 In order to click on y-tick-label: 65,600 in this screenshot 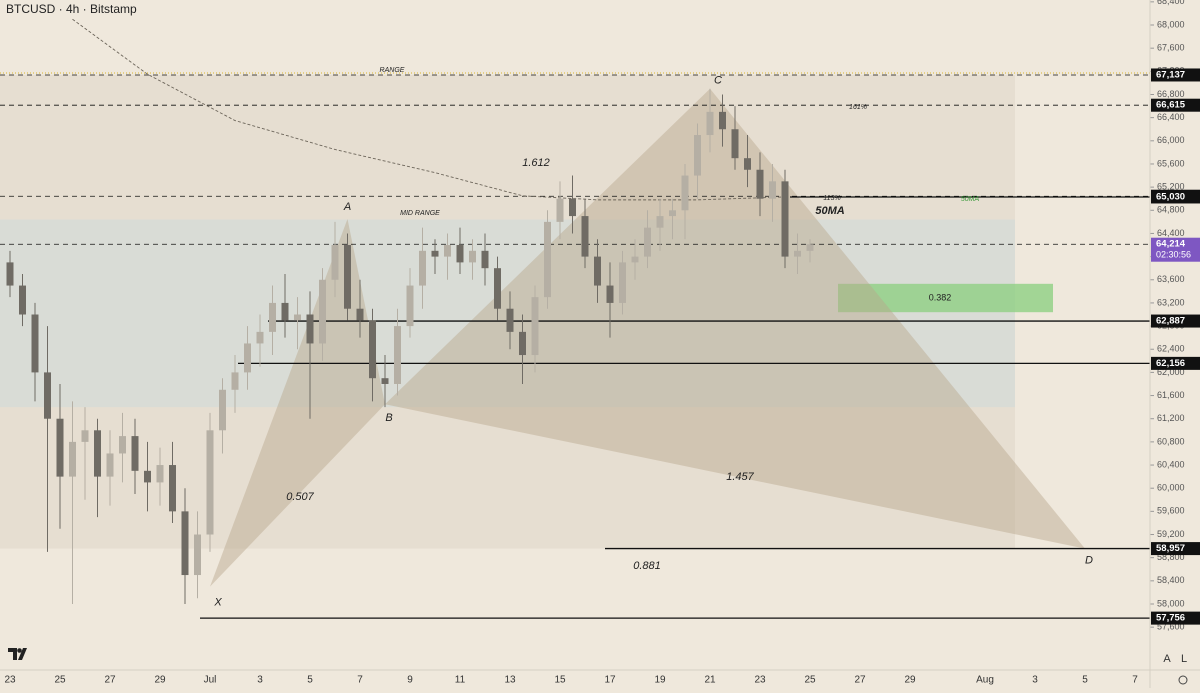, I will do `click(1171, 163)`.